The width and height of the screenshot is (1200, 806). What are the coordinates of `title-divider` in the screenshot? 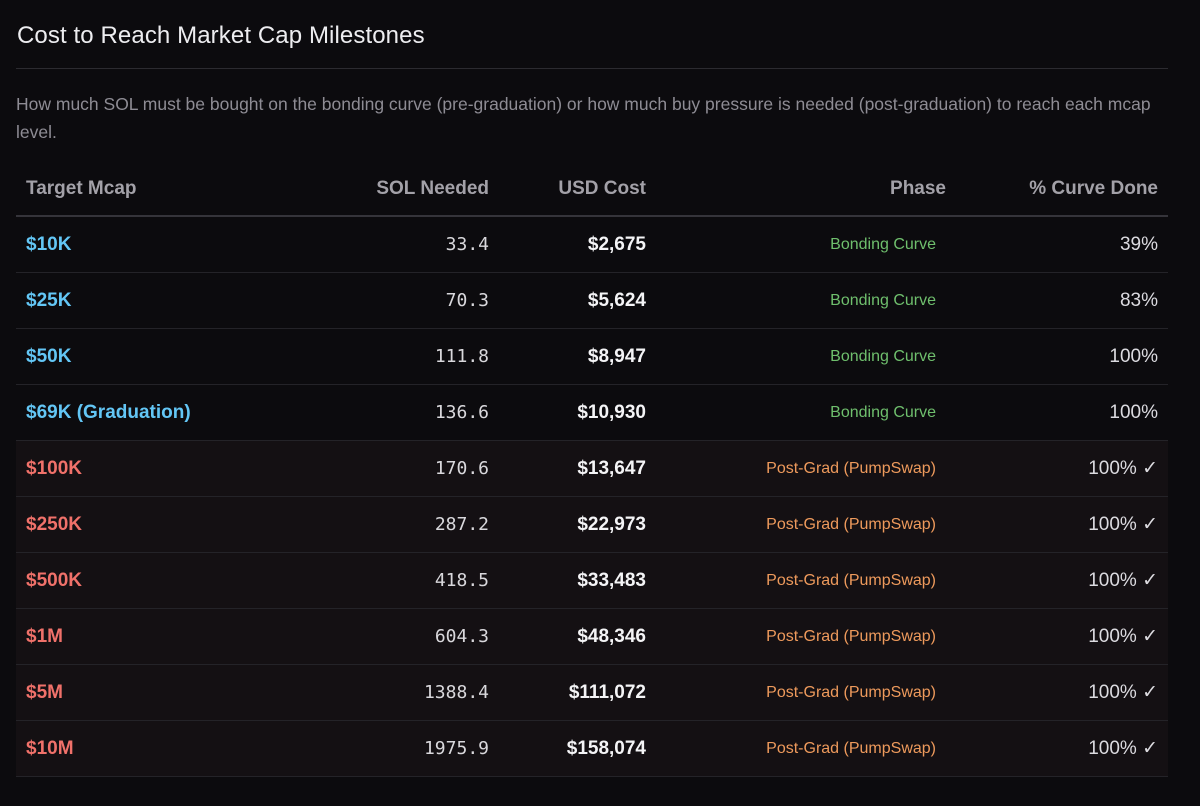 It's located at (592, 68).